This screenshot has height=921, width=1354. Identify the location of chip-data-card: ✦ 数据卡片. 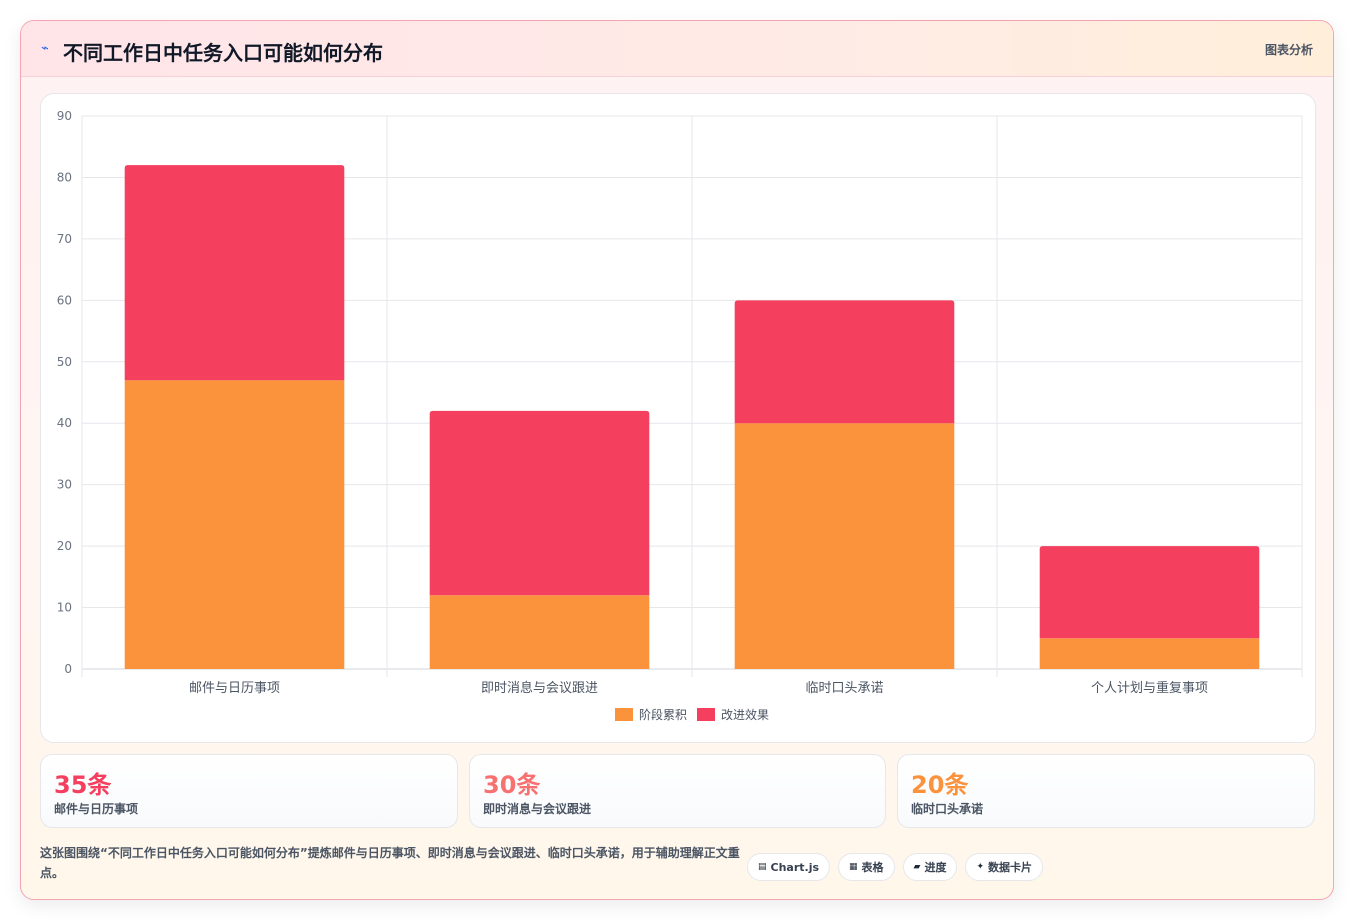
(1004, 867).